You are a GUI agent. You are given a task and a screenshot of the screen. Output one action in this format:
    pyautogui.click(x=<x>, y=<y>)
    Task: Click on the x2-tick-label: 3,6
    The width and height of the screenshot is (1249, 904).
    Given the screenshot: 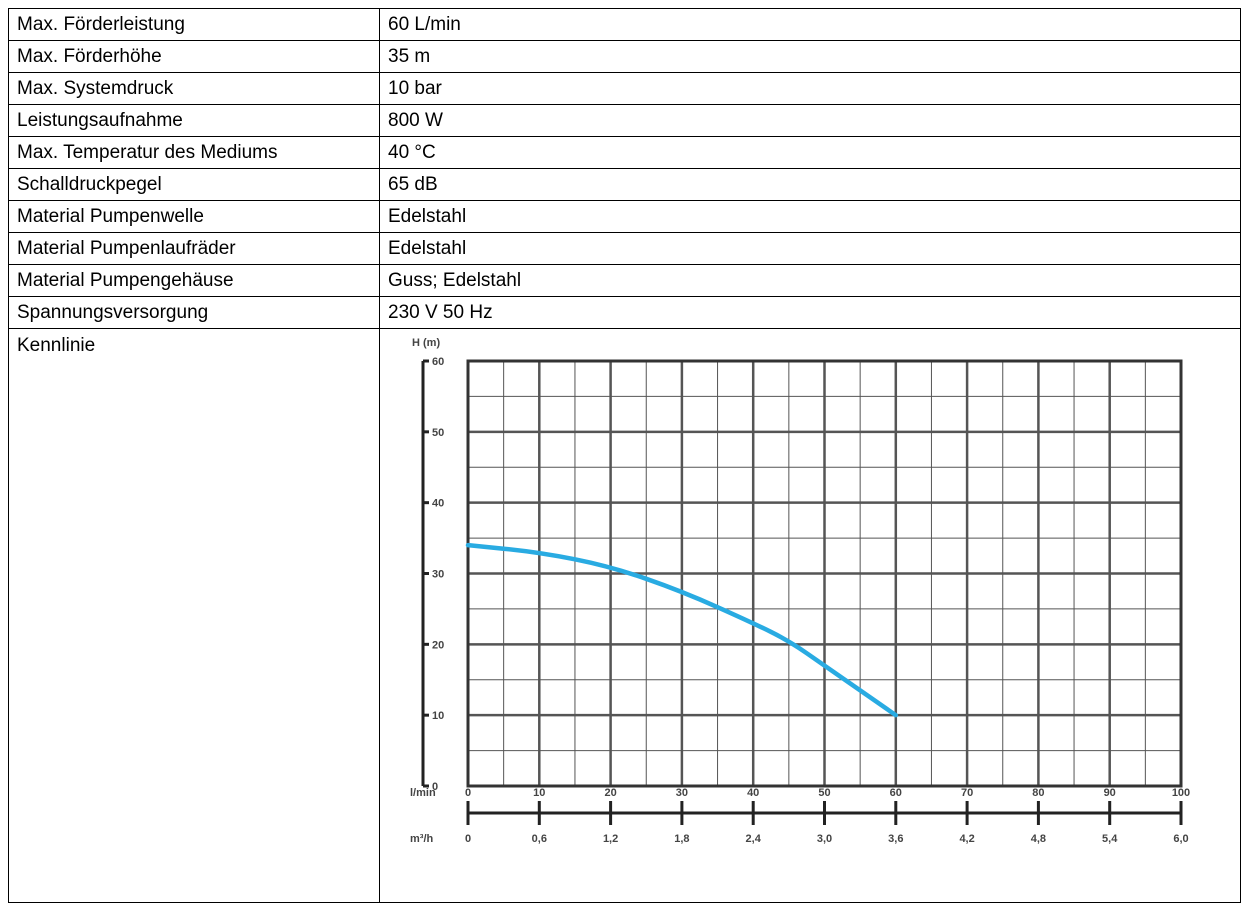 What is the action you would take?
    pyautogui.click(x=895, y=839)
    